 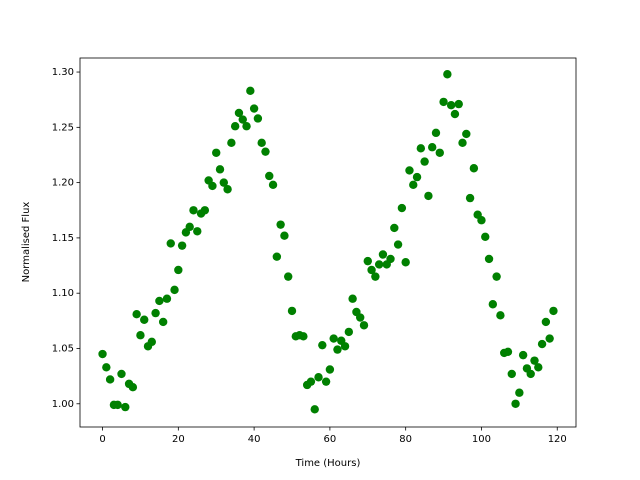 What do you see at coordinates (178, 439) in the screenshot?
I see `x-tick-label: 20` at bounding box center [178, 439].